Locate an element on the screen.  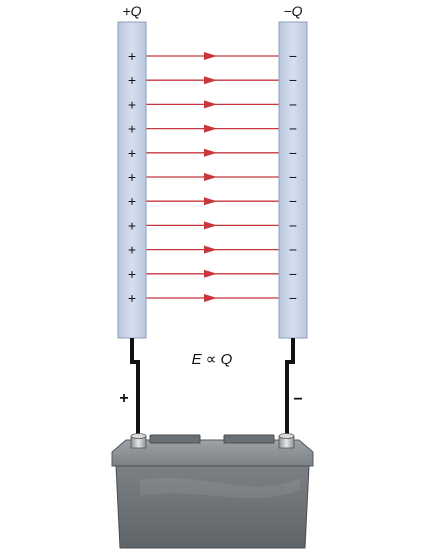
positive-plate-symbols: + + + + + + + + + + + is located at coordinates (132, 177).